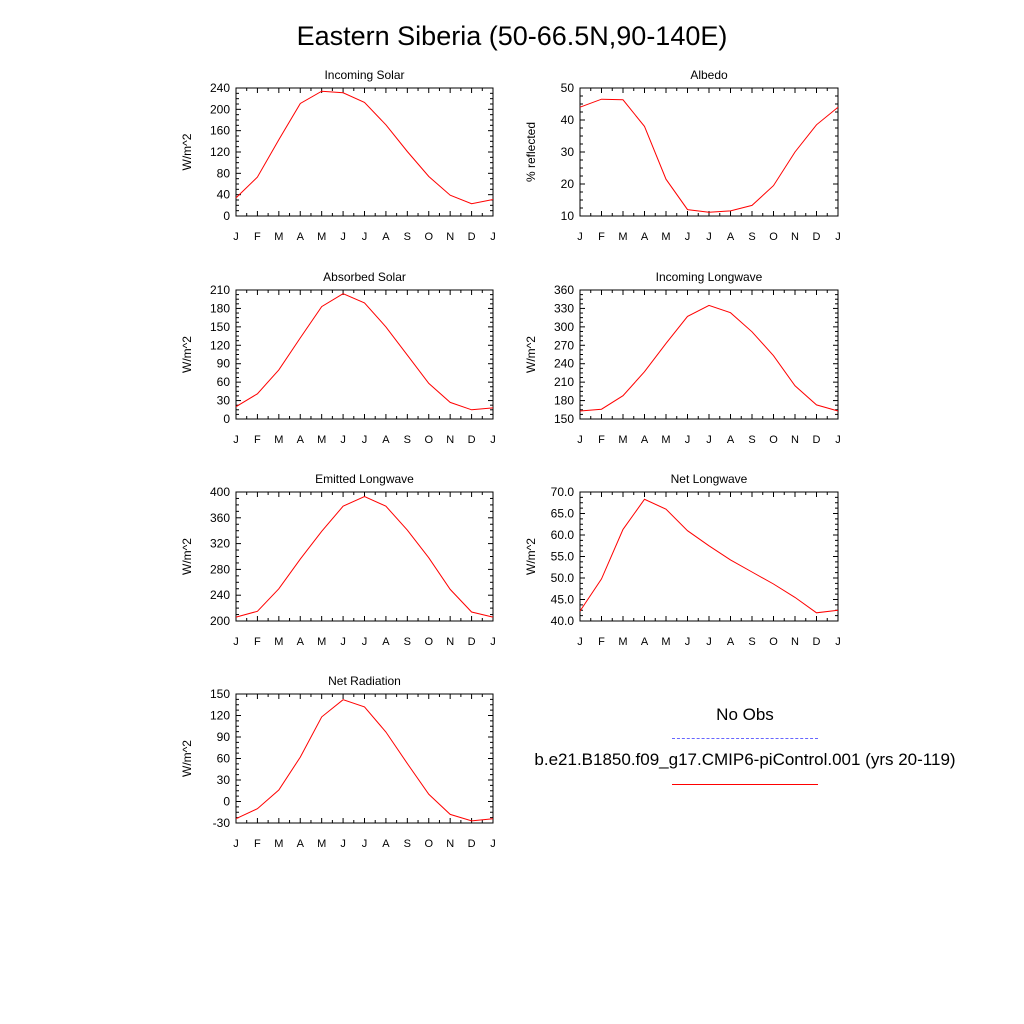  What do you see at coordinates (365, 642) in the screenshot?
I see `x-tick-label-4-6: J` at bounding box center [365, 642].